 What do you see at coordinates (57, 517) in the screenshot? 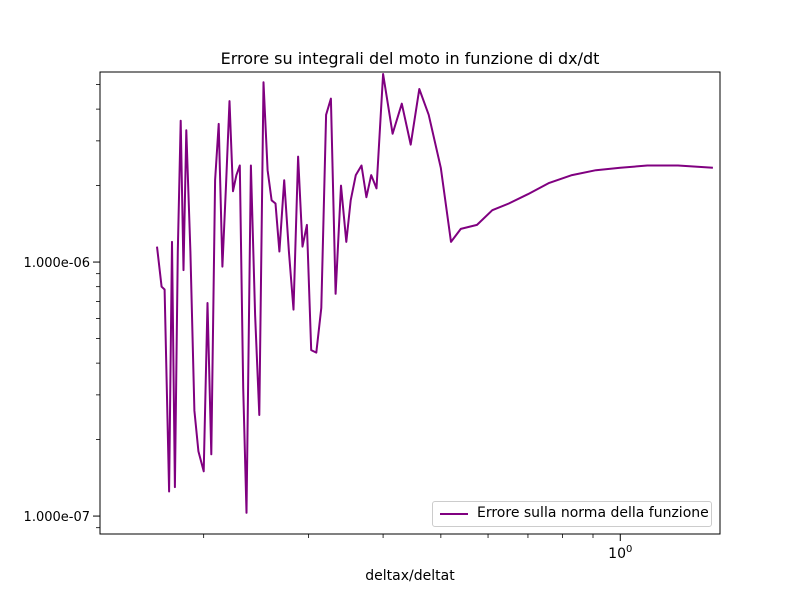
I see `y-tick-label: 1.000e-07` at bounding box center [57, 517].